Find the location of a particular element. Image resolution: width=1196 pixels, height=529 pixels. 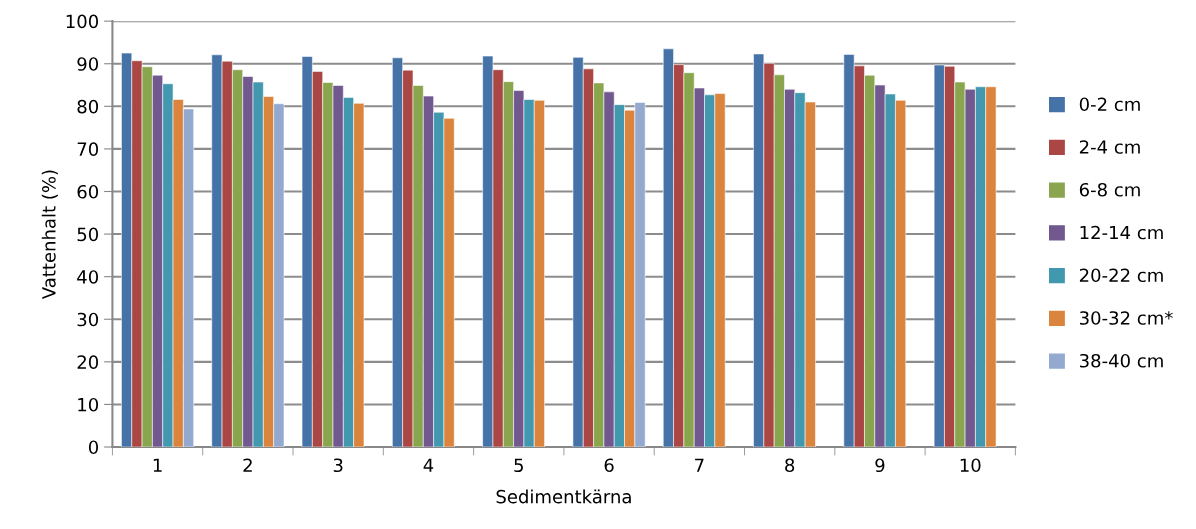

y-tick-label: 80 is located at coordinates (88, 106).